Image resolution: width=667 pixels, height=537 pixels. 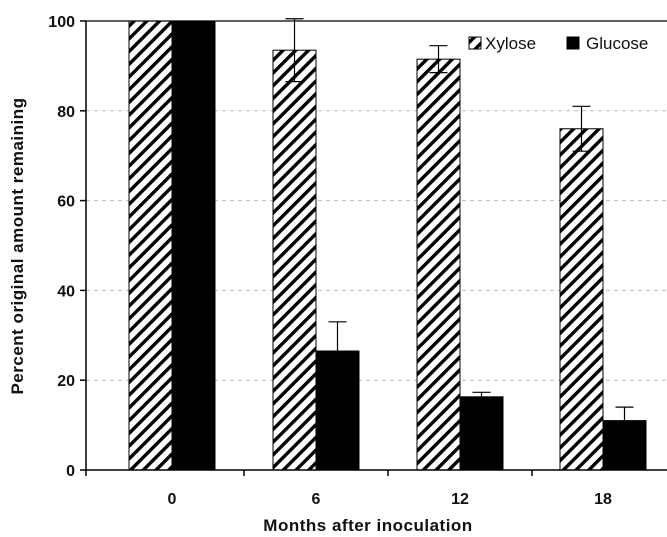 What do you see at coordinates (367, 525) in the screenshot?
I see `x-axis-title: Months after inoculation` at bounding box center [367, 525].